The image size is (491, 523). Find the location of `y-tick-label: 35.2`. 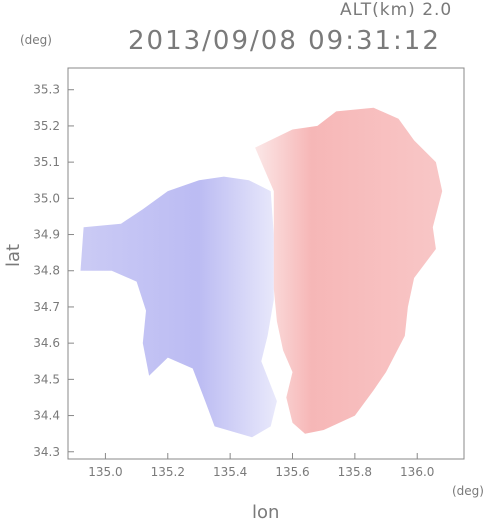

y-tick-label: 35.2 is located at coordinates (46, 126).